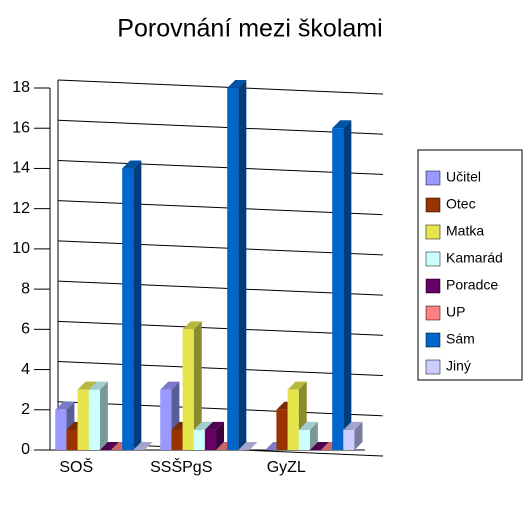 This screenshot has height=521, width=523. Describe the element at coordinates (25, 288) in the screenshot. I see `y-tick-label: 8` at that location.